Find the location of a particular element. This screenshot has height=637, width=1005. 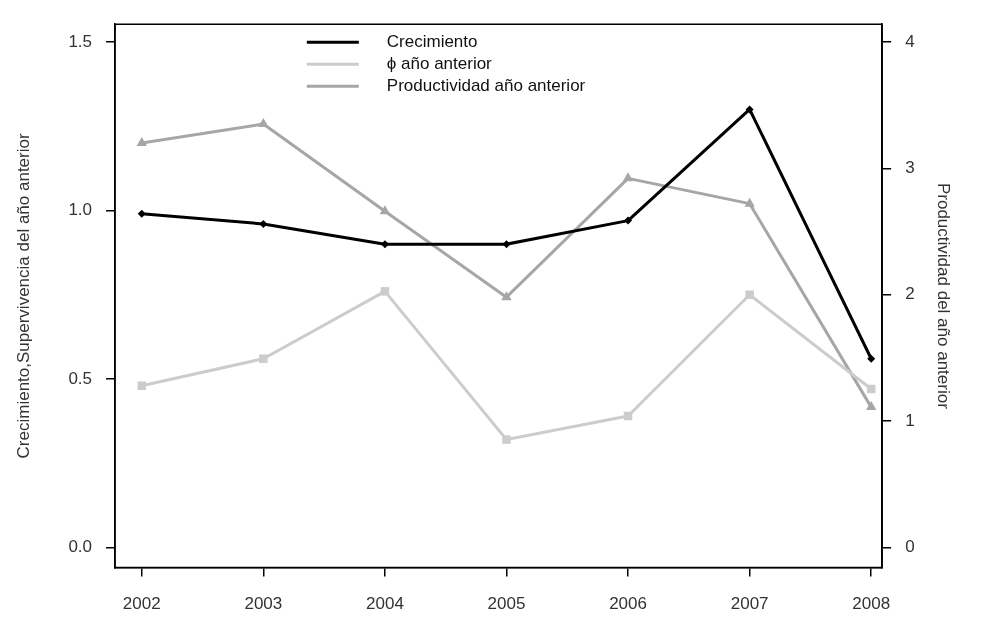

x-tick-label: 2007 is located at coordinates (749, 604).